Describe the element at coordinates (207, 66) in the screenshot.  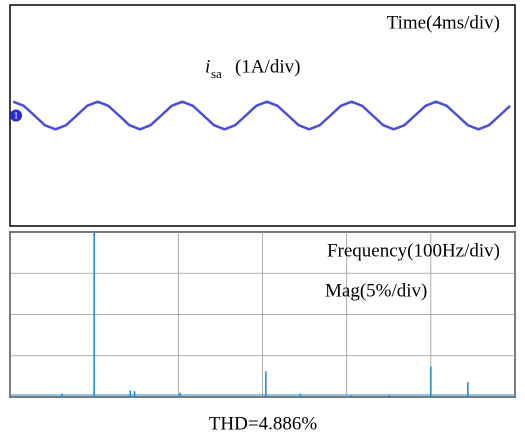
I see `signal-name: i` at that location.